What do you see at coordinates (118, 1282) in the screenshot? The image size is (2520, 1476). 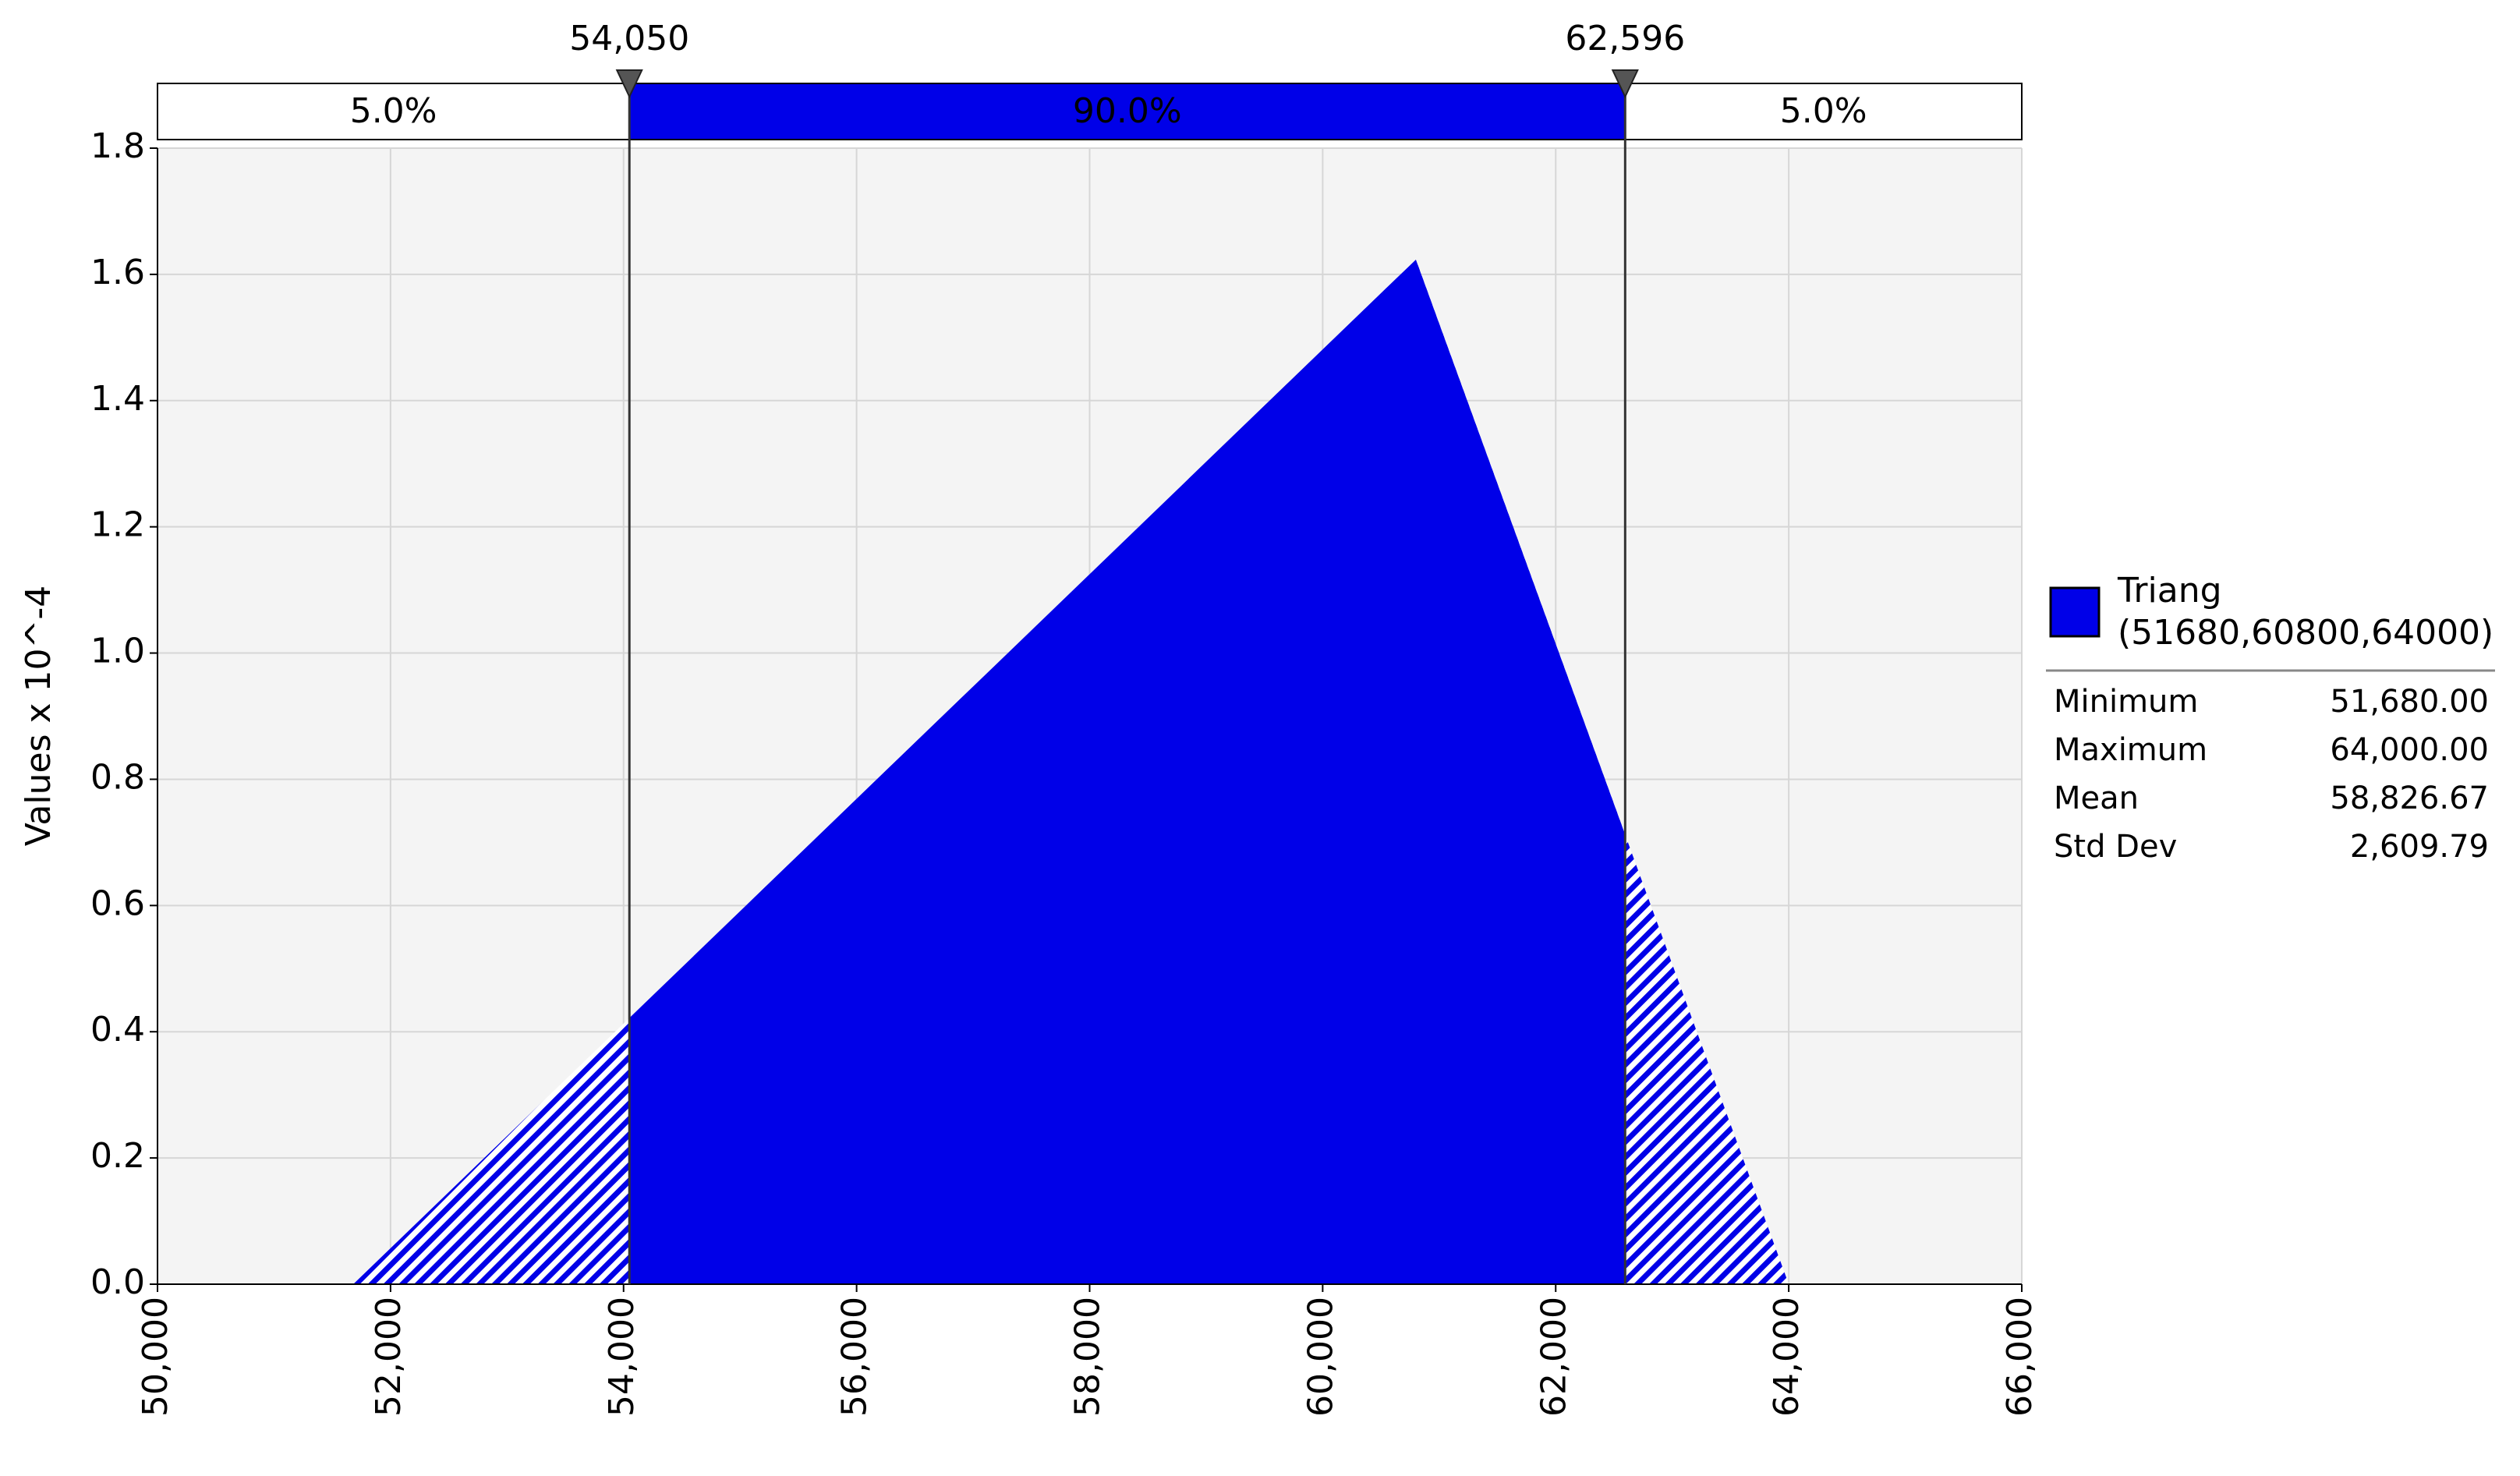 I see `y-tick-label: 0.0` at bounding box center [118, 1282].